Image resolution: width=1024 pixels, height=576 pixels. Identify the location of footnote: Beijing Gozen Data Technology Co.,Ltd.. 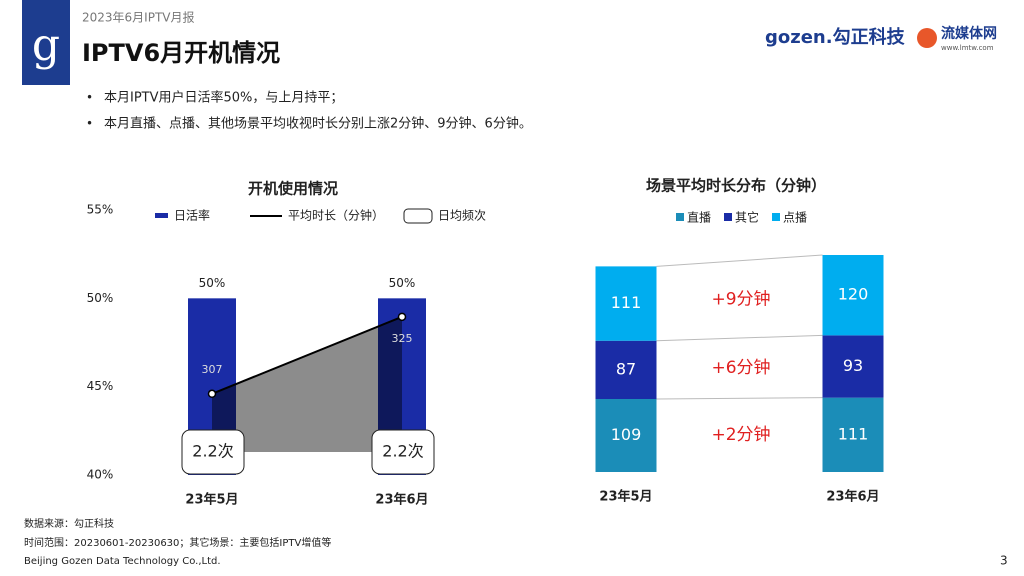
(122, 561).